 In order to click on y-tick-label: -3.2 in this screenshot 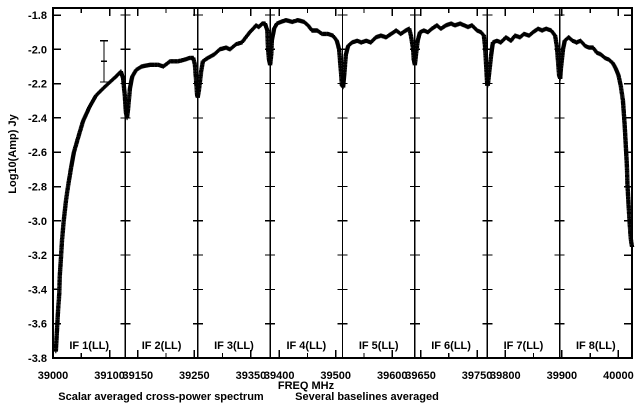, I will do `click(37, 256)`.